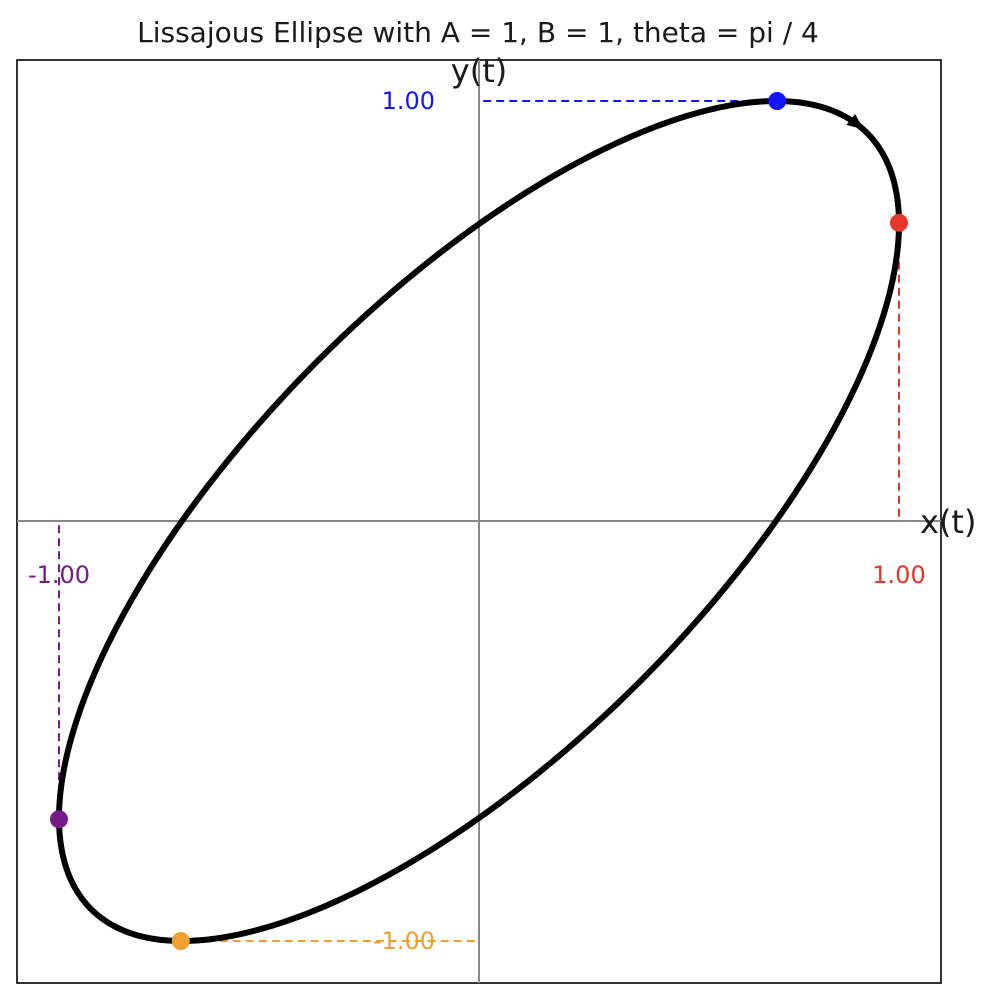  What do you see at coordinates (59, 575) in the screenshot?
I see `label-min_x: -1.00` at bounding box center [59, 575].